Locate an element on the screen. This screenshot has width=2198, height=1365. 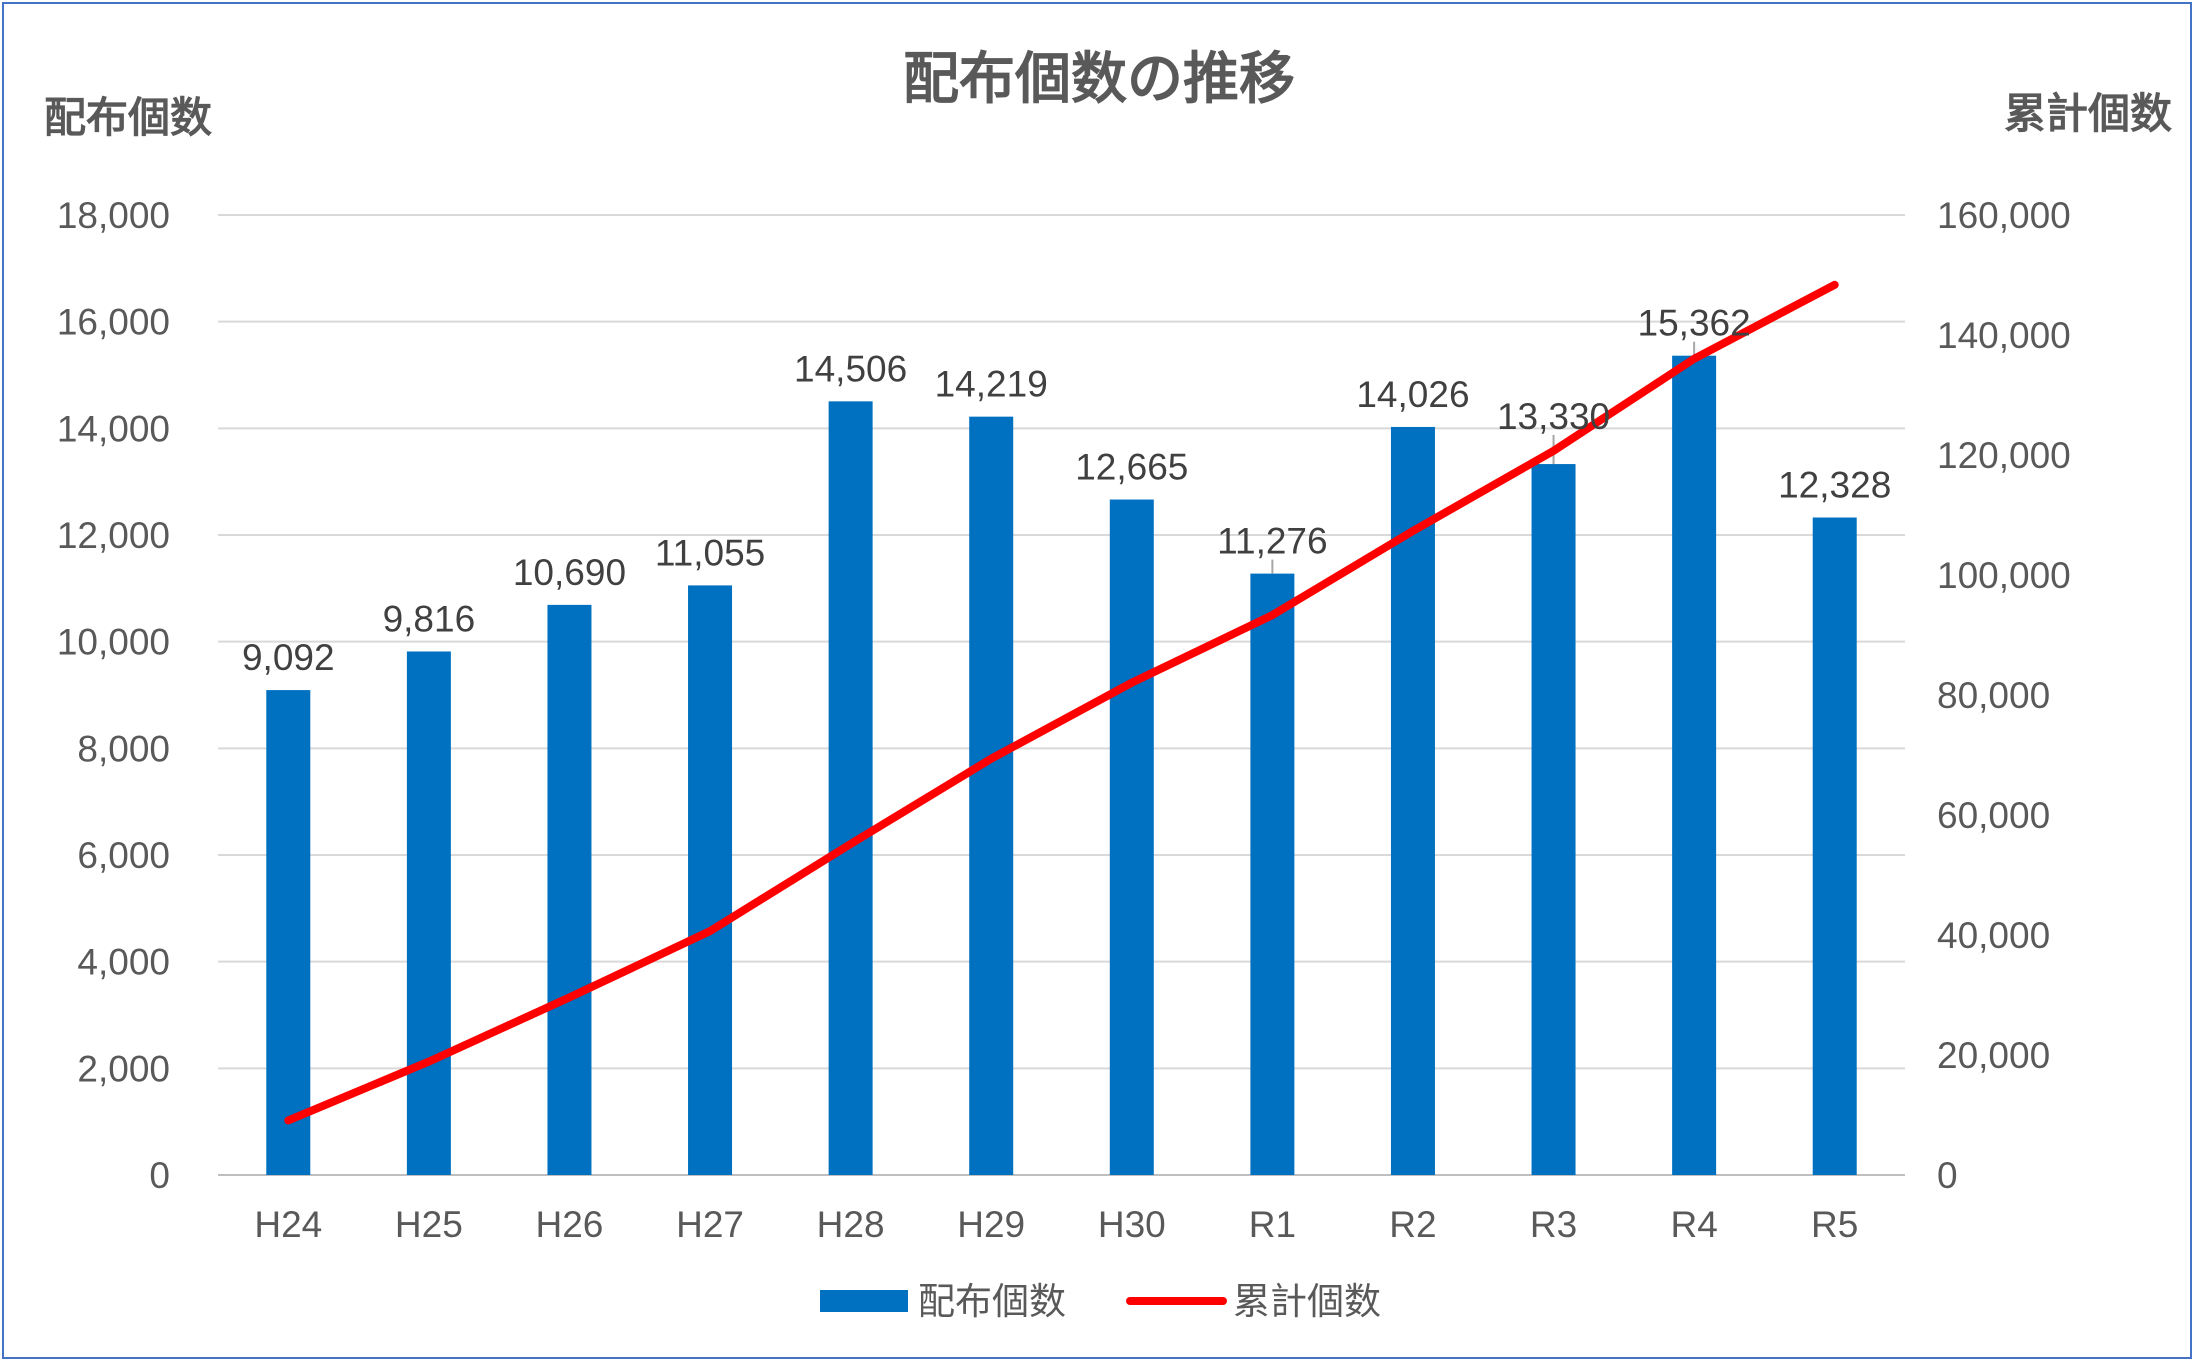
left-tick-label: 10,000 is located at coordinates (113, 642).